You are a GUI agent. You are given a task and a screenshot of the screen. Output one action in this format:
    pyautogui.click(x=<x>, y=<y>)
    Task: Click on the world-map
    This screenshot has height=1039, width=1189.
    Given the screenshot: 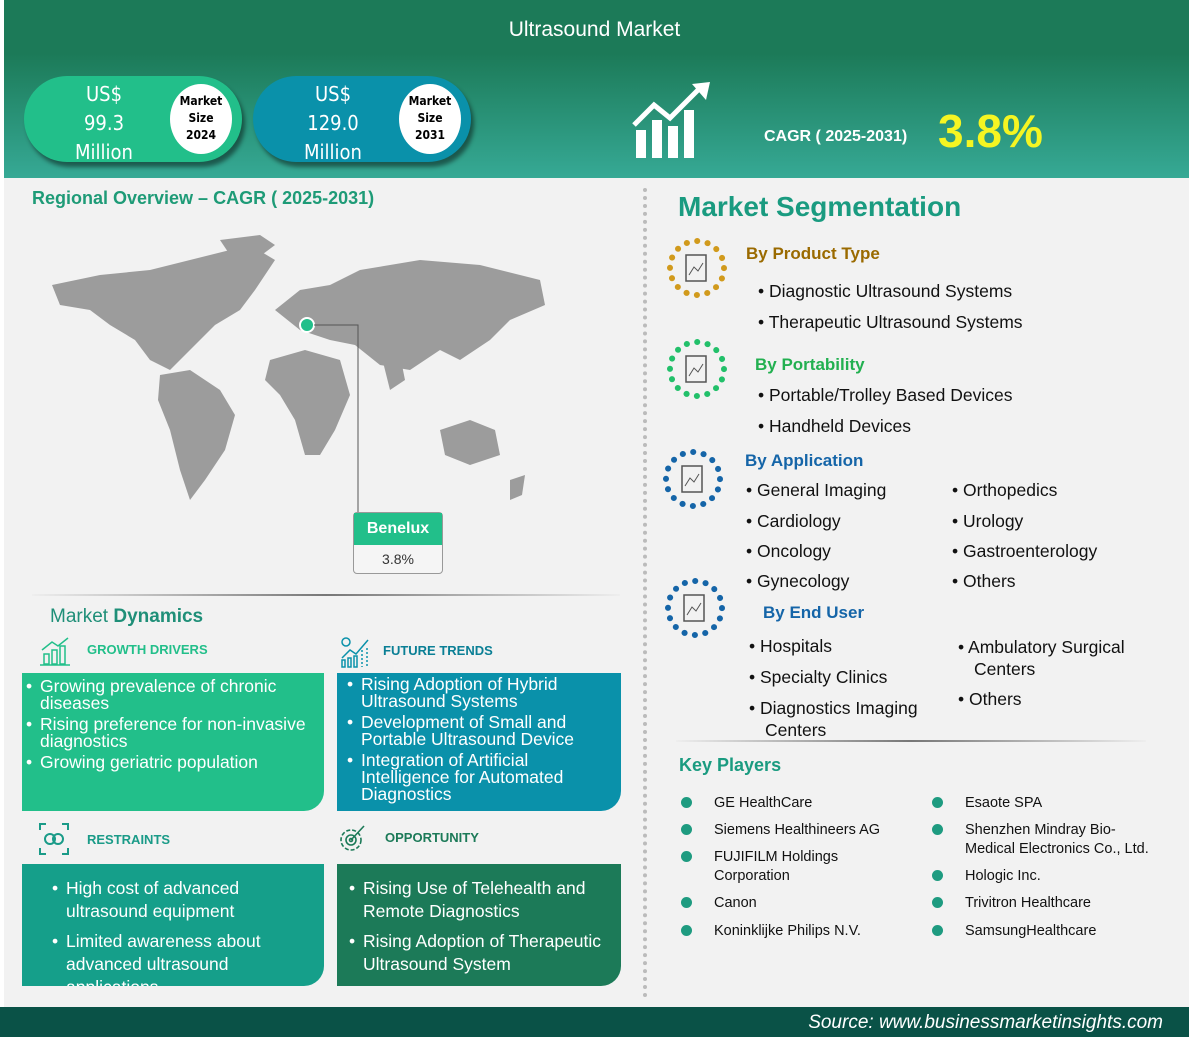 What is the action you would take?
    pyautogui.click(x=298, y=373)
    